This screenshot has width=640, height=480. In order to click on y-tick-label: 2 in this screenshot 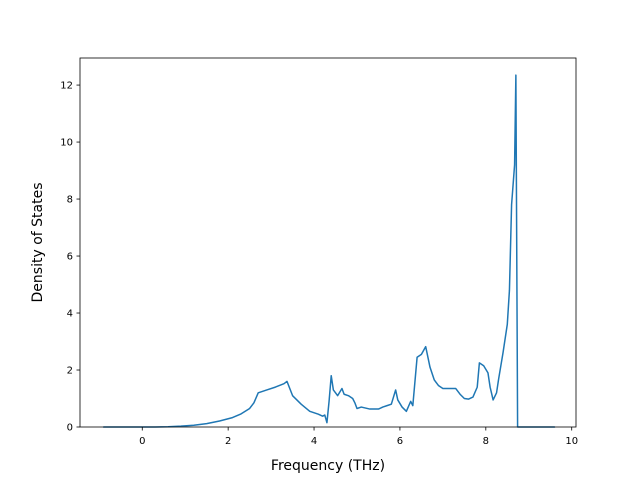, I will do `click(70, 371)`.